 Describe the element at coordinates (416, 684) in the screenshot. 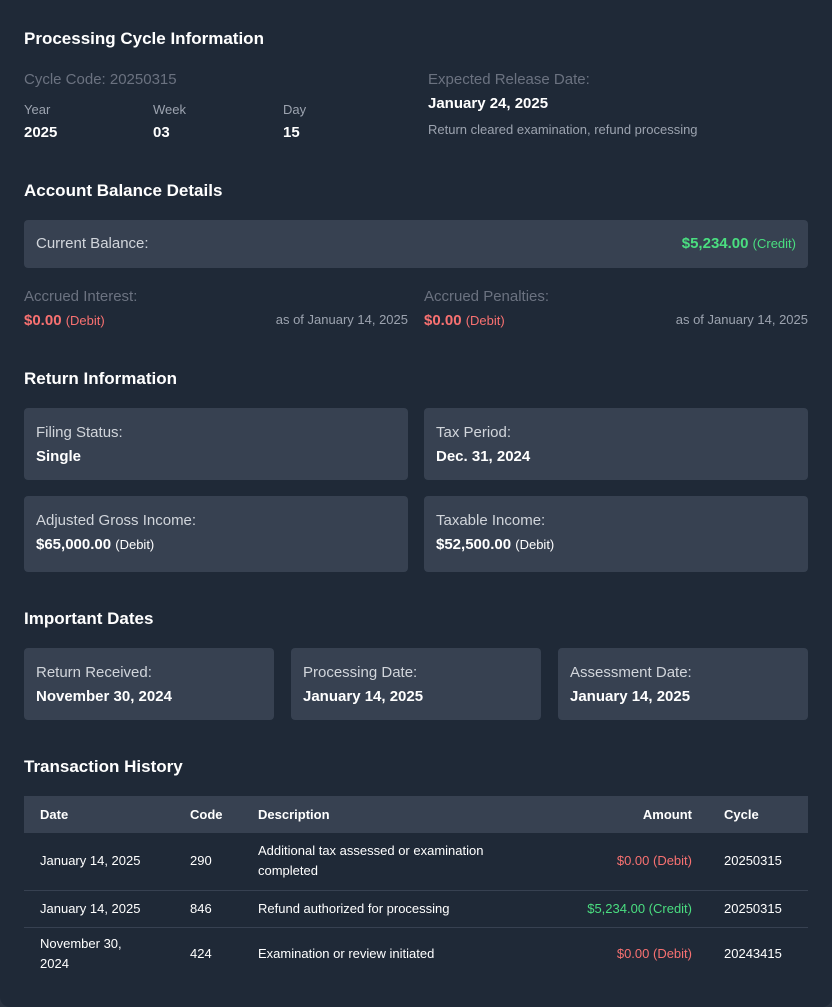

I see `processing-date-card: Processing Date: January 14, 2025` at that location.